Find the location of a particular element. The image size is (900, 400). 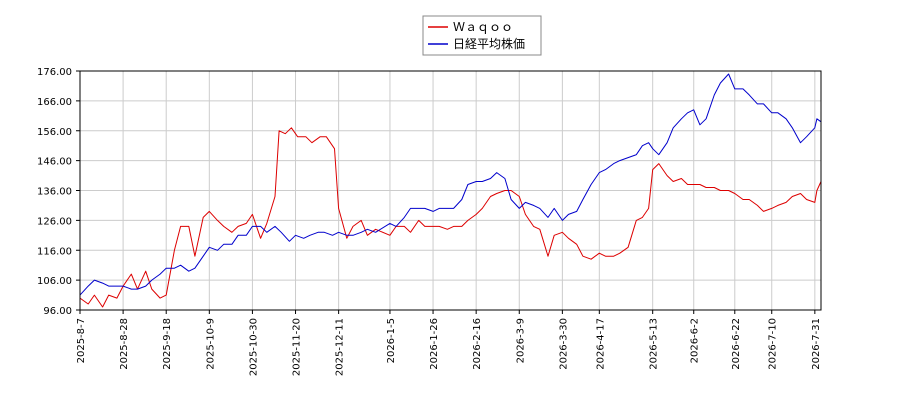

y-tick-label: 126.00 is located at coordinates (54, 221).